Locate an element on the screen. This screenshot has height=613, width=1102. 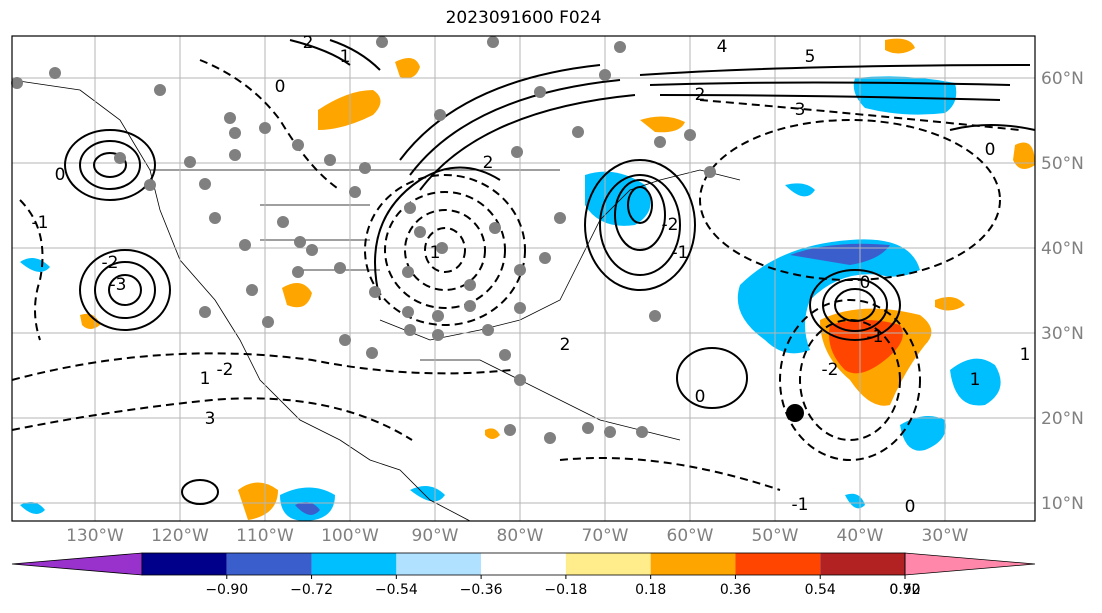
latitude-labels: 60°N 50°N 40°N 30°N 20°N 10°N is located at coordinates (1062, 291).